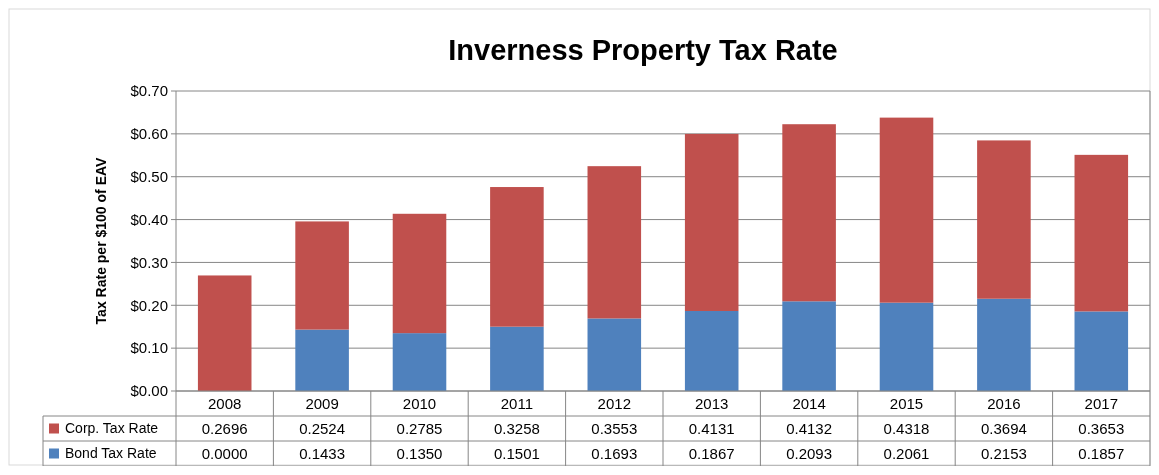 This screenshot has width=1159, height=475. I want to click on y-tick-label: $0.00, so click(149, 391).